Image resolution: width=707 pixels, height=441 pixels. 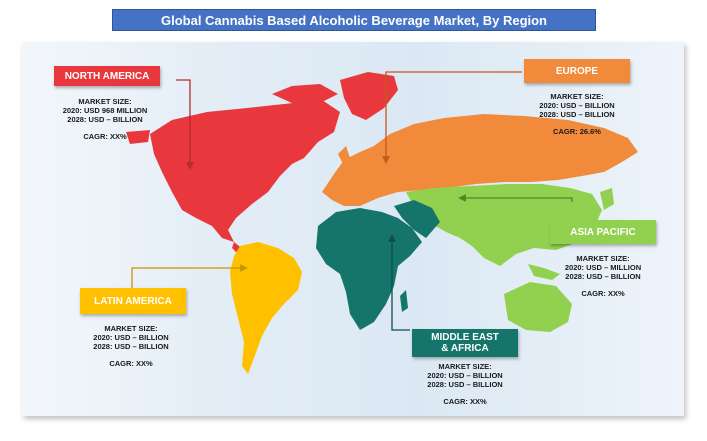 I want to click on middle-east-africa-market-size-label: MARKET SIZE:, so click(x=465, y=366).